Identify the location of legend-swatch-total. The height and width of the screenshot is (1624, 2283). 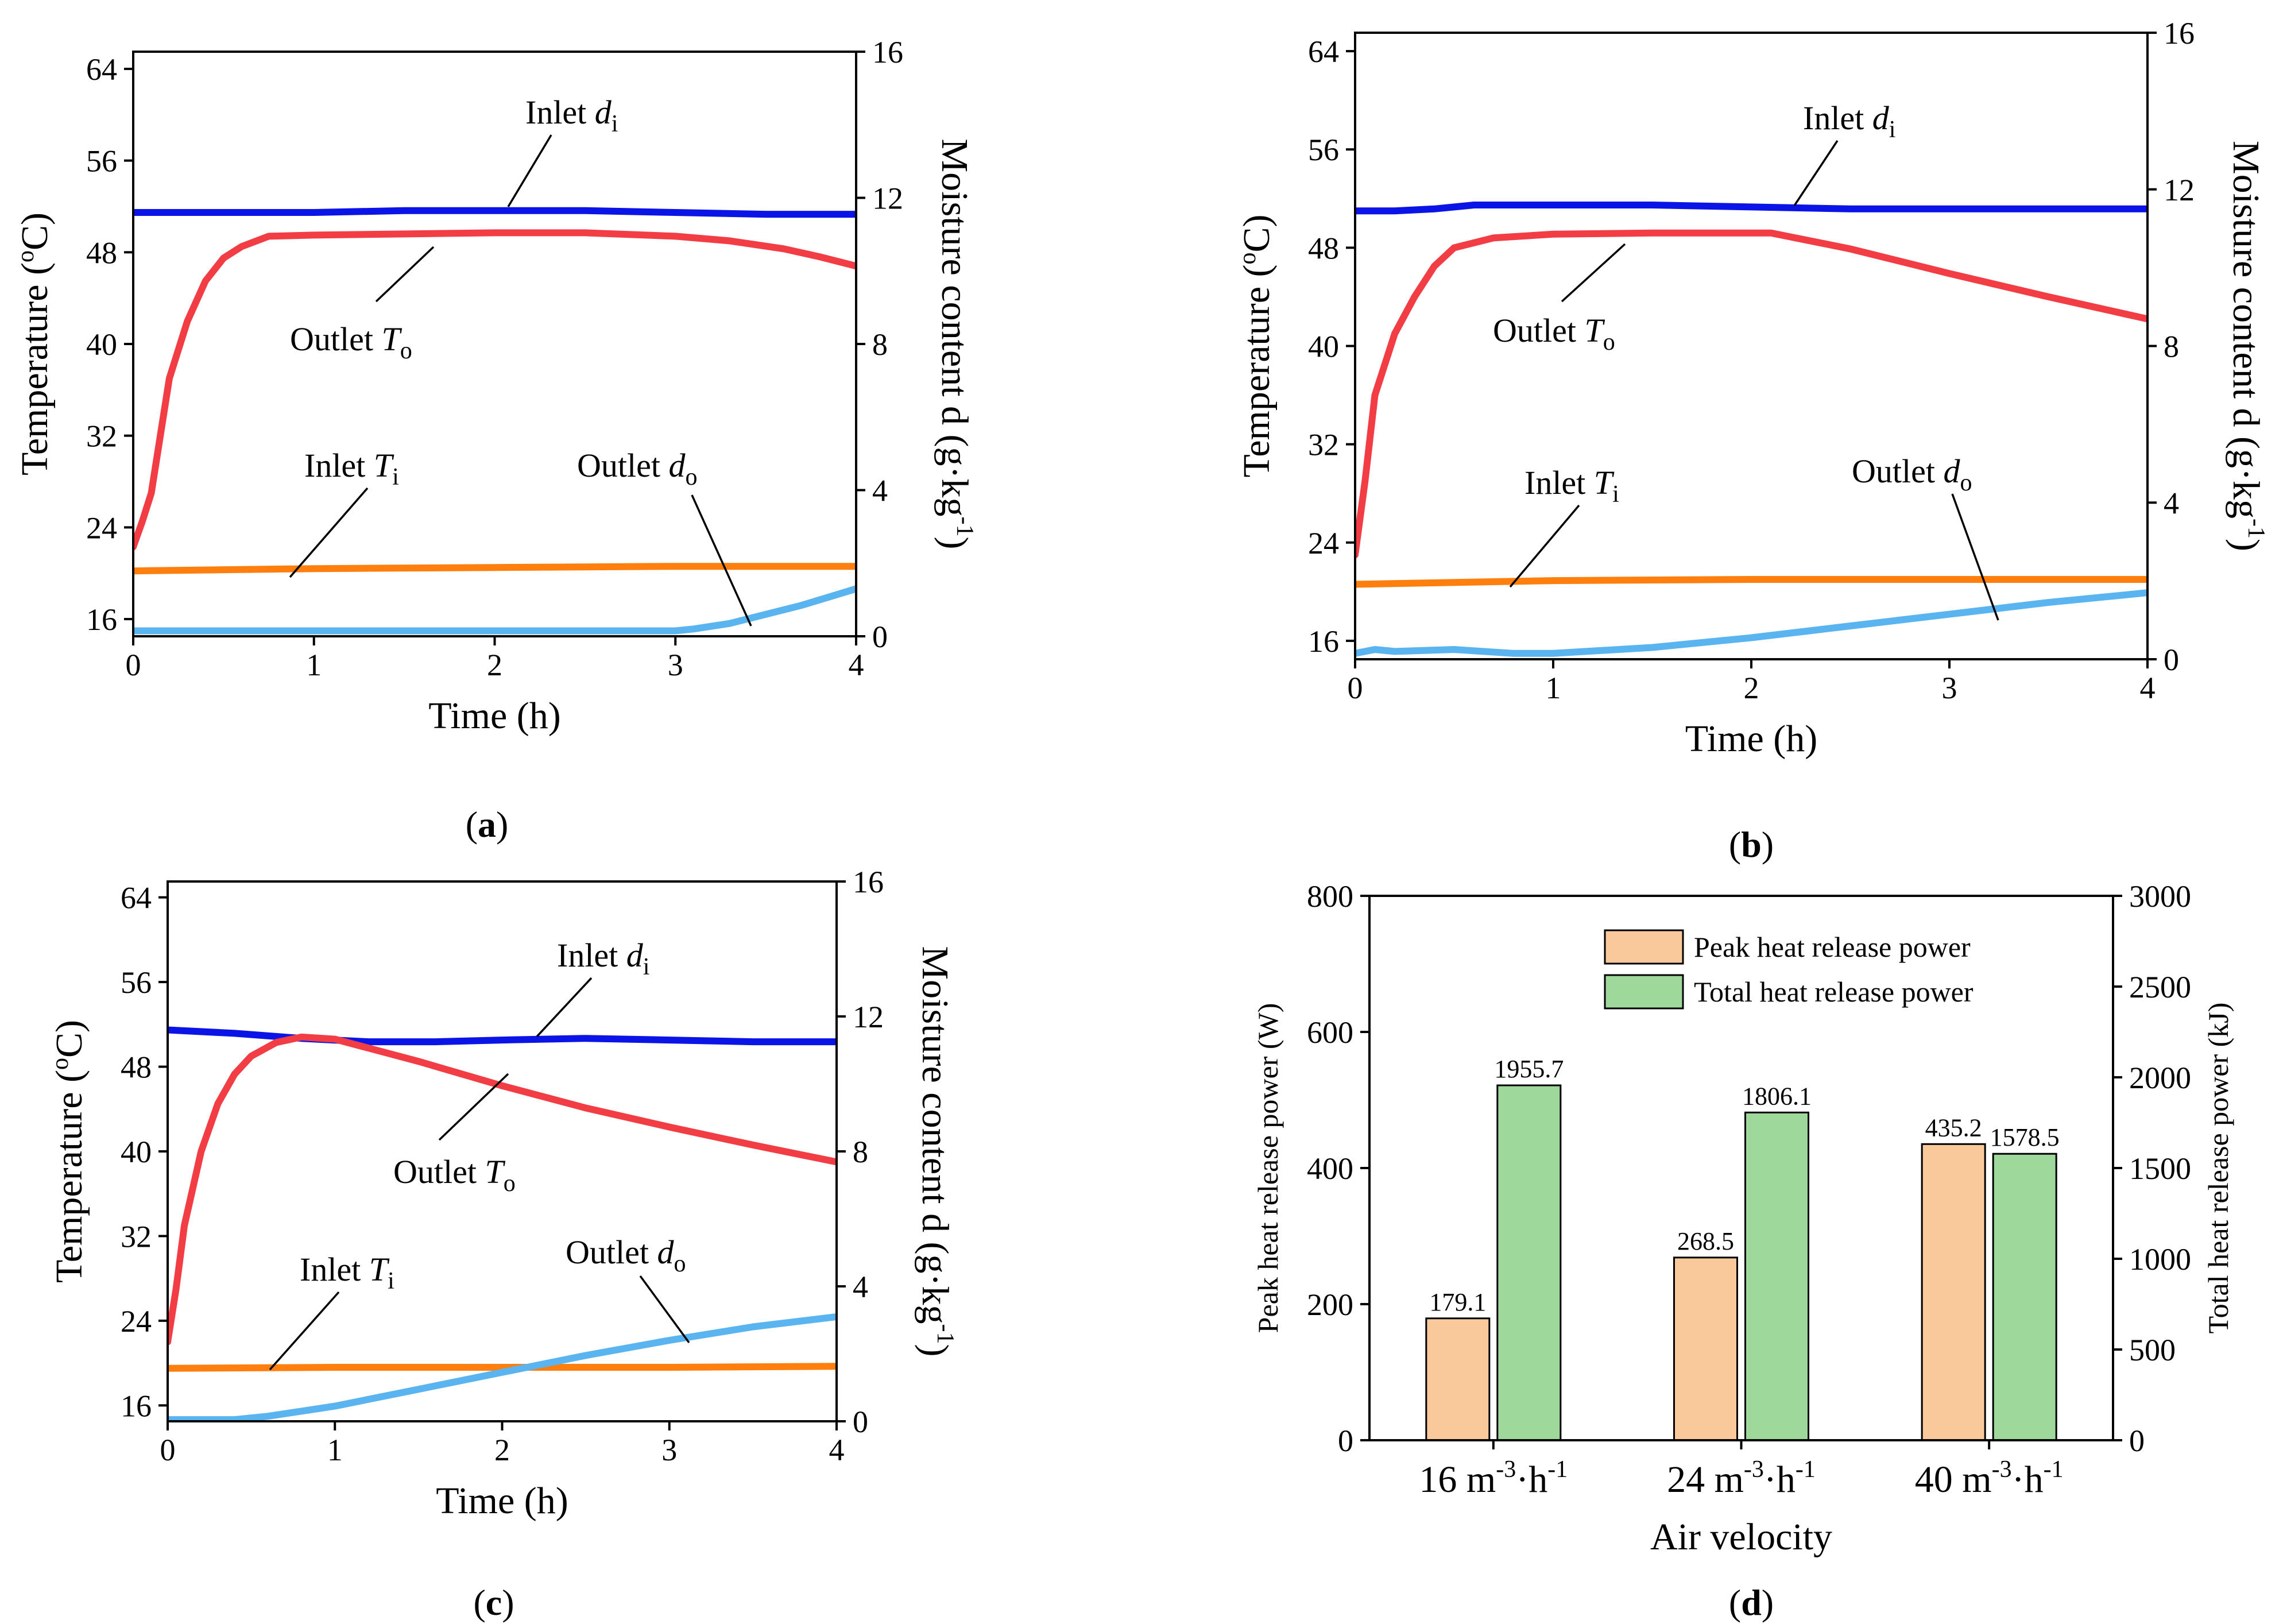
(1644, 992).